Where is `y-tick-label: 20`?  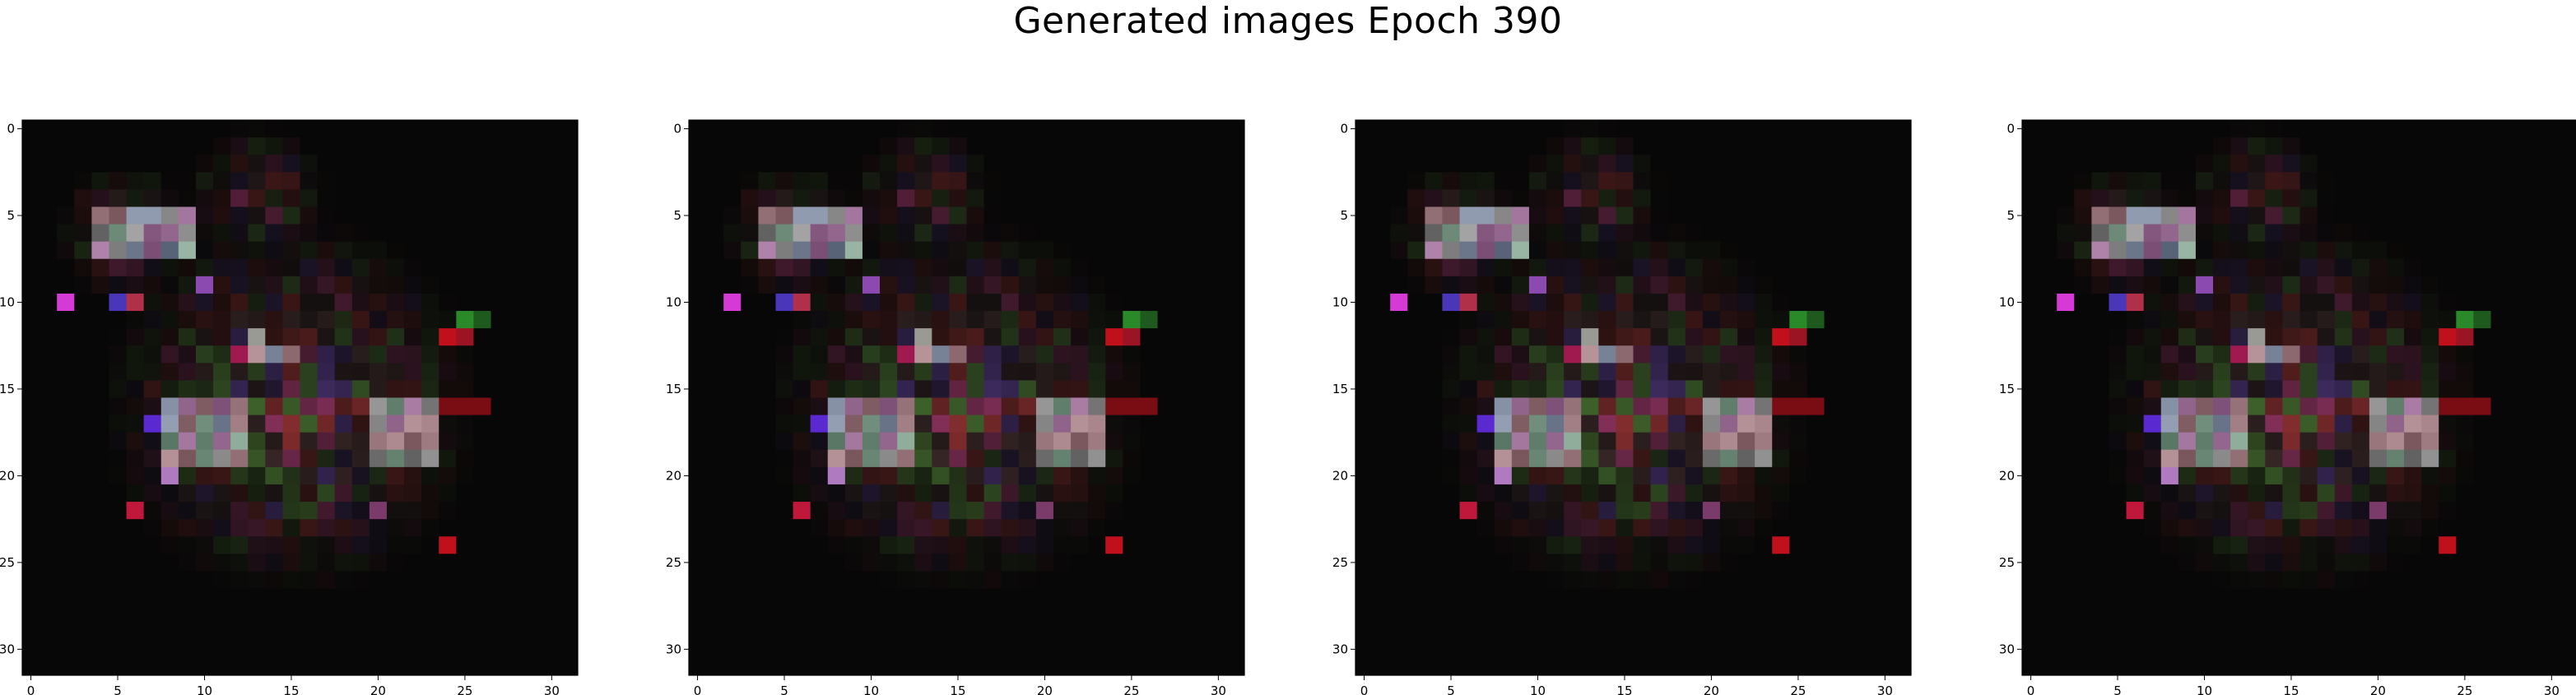 y-tick-label: 20 is located at coordinates (7, 475).